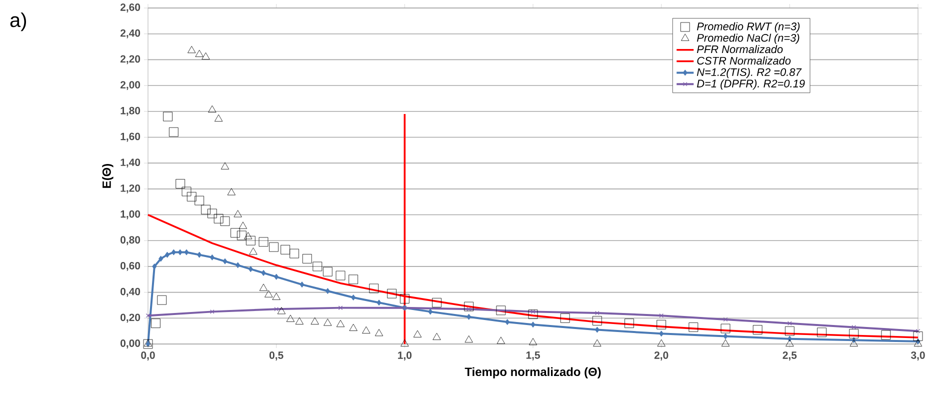  What do you see at coordinates (130, 241) in the screenshot?
I see `y-tick-label: 0,80` at bounding box center [130, 241].